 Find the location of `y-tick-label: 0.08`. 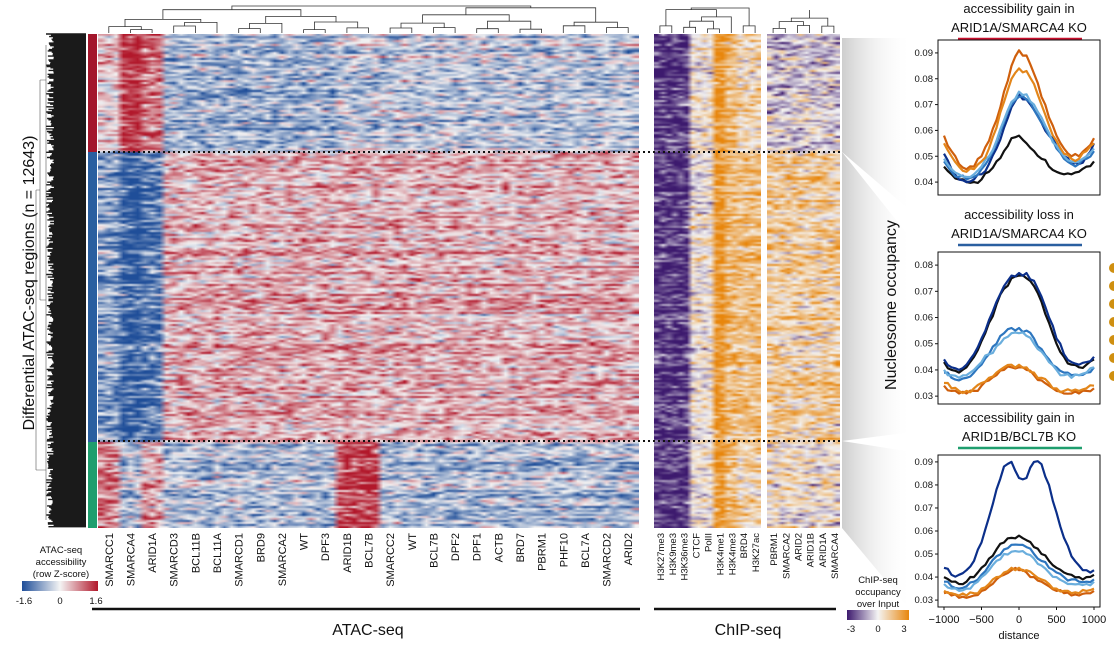

y-tick-label: 0.08 is located at coordinates (924, 485).